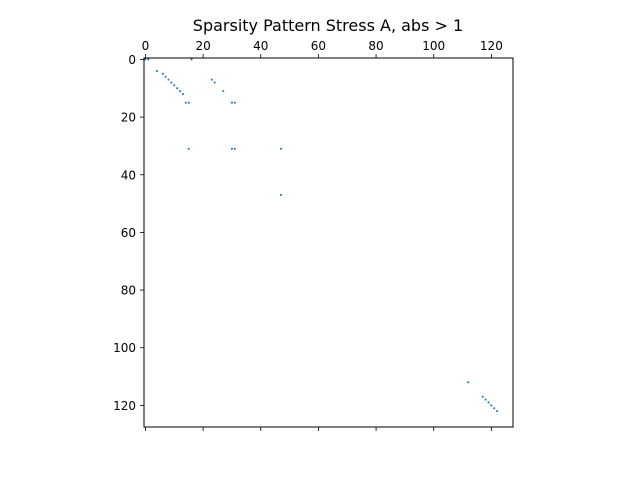  I want to click on x-tick-label: 60, so click(318, 46).